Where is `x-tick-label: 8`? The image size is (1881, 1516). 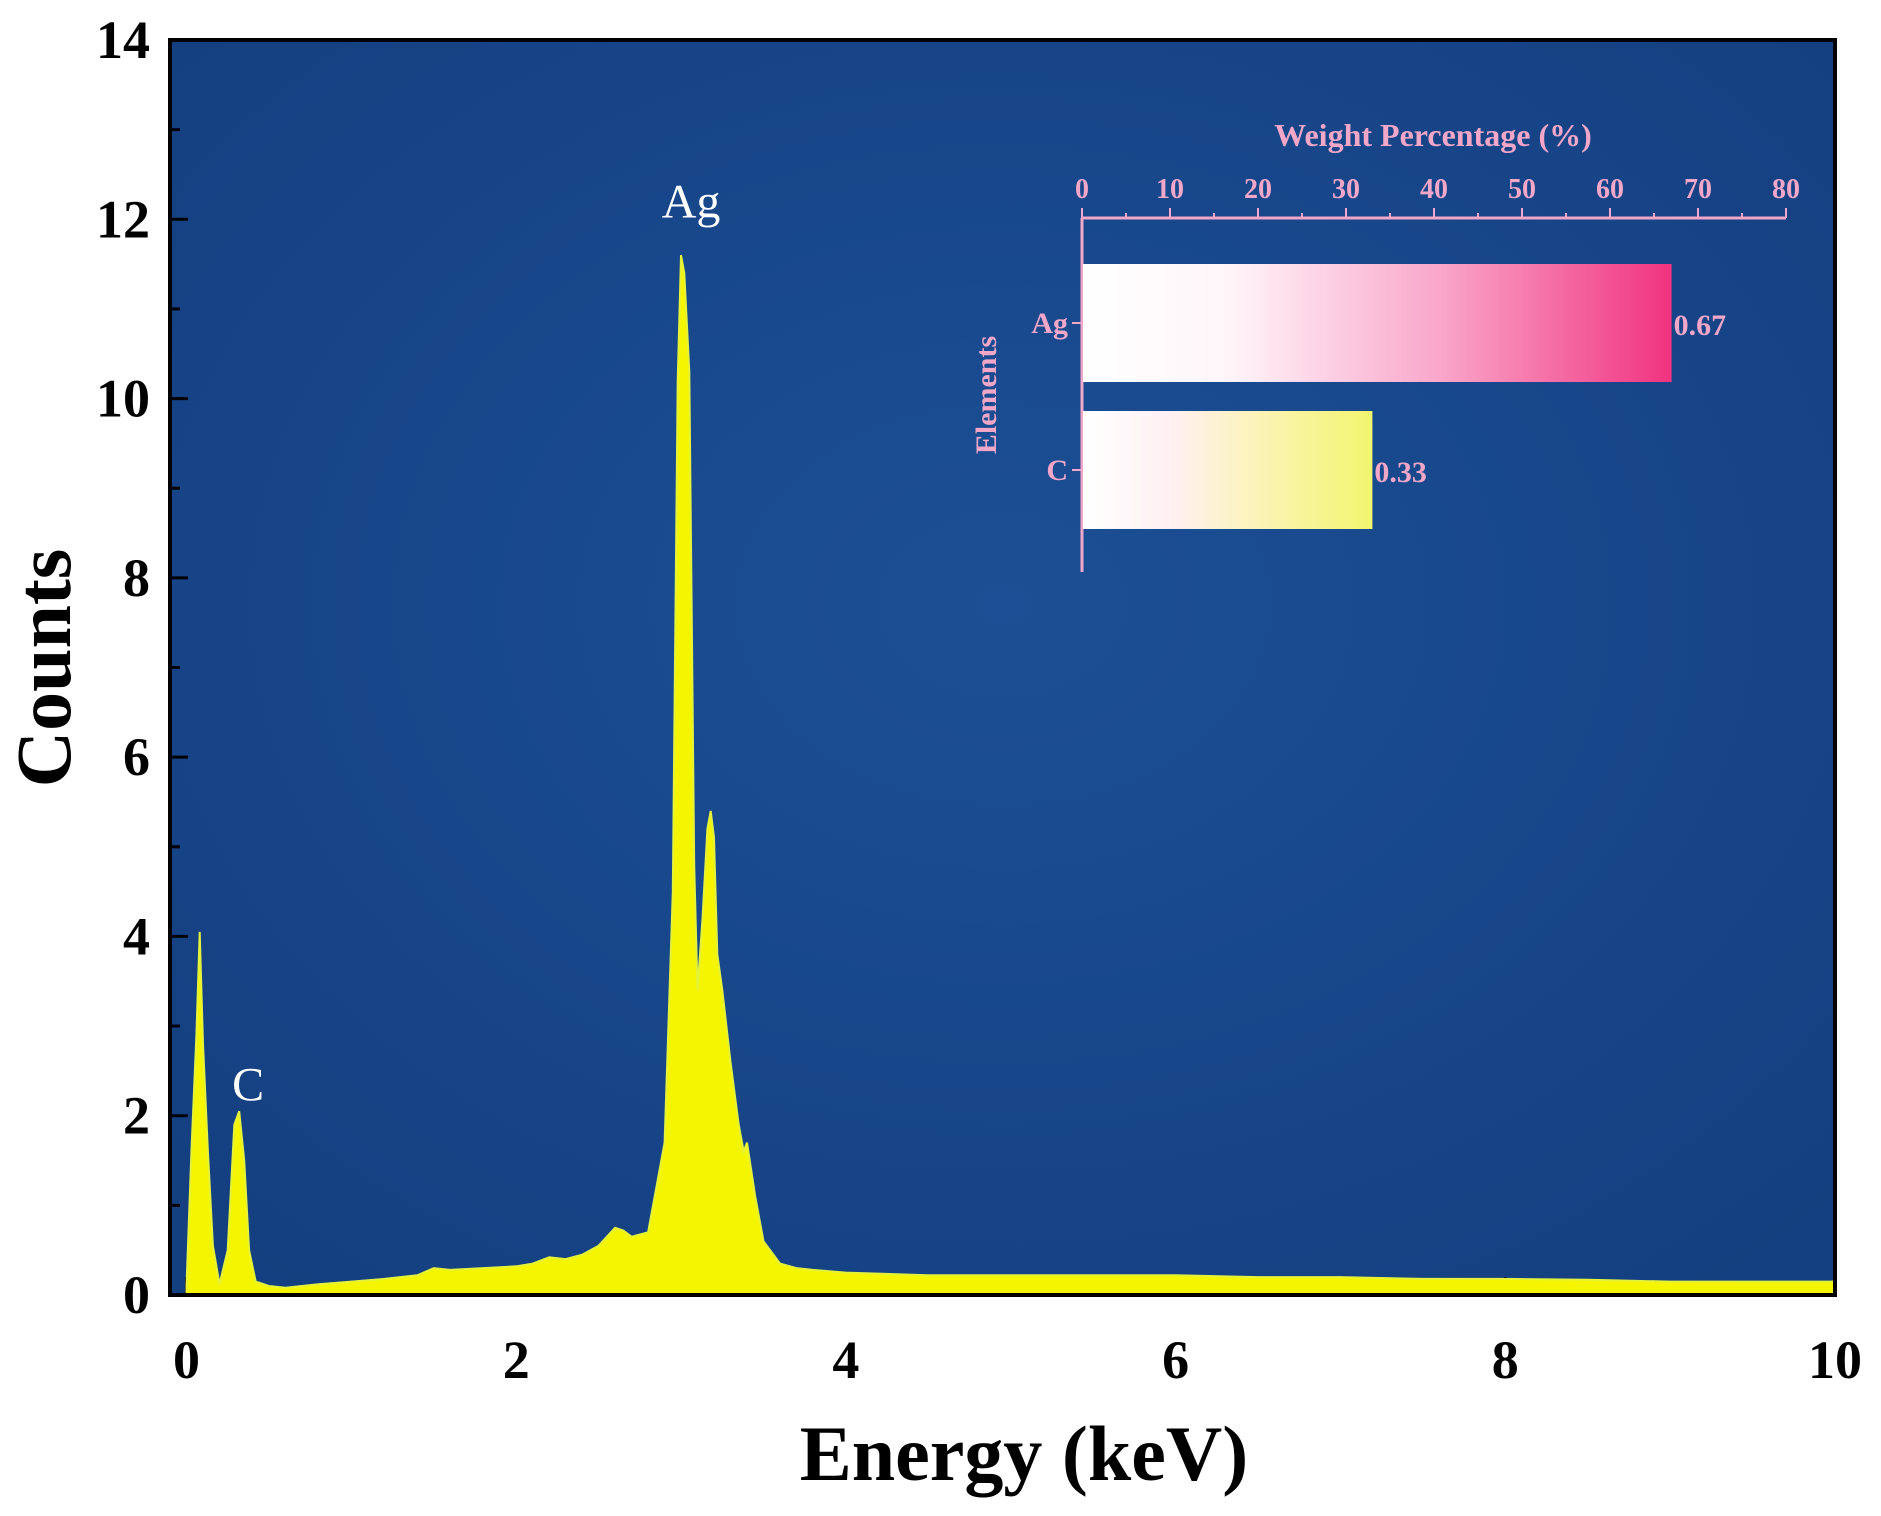
x-tick-label: 8 is located at coordinates (1505, 1360).